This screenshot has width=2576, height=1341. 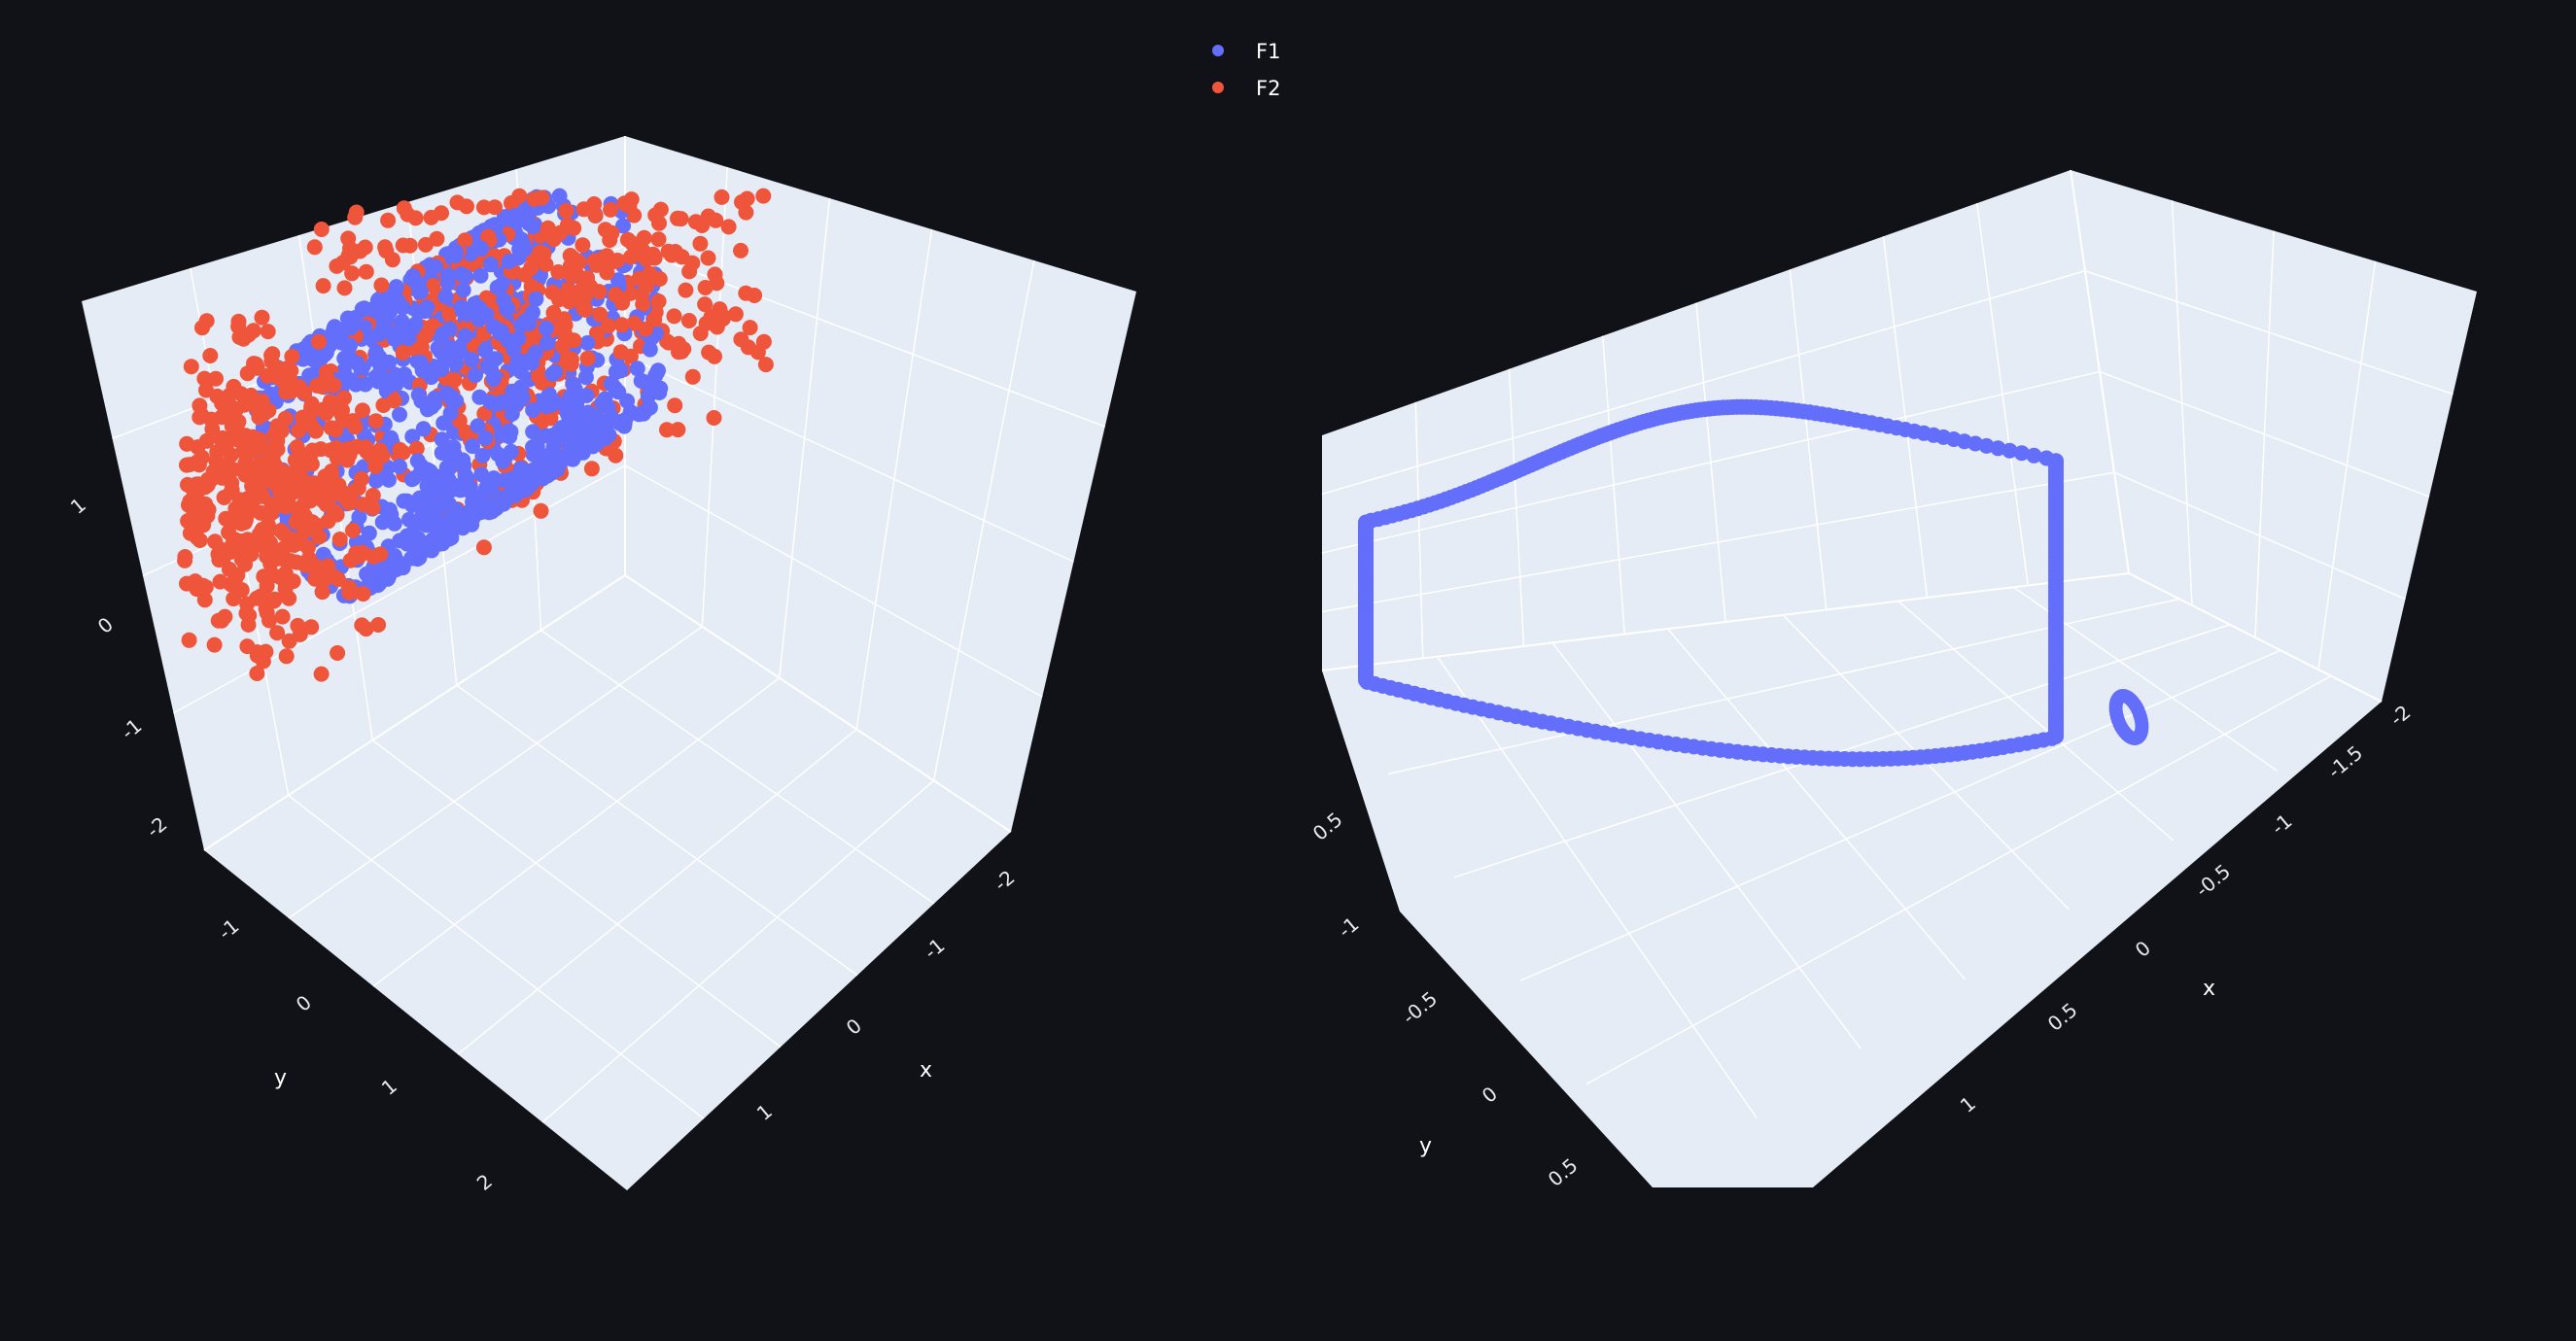 What do you see at coordinates (2209, 989) in the screenshot?
I see `right-x-axis-title: x` at bounding box center [2209, 989].